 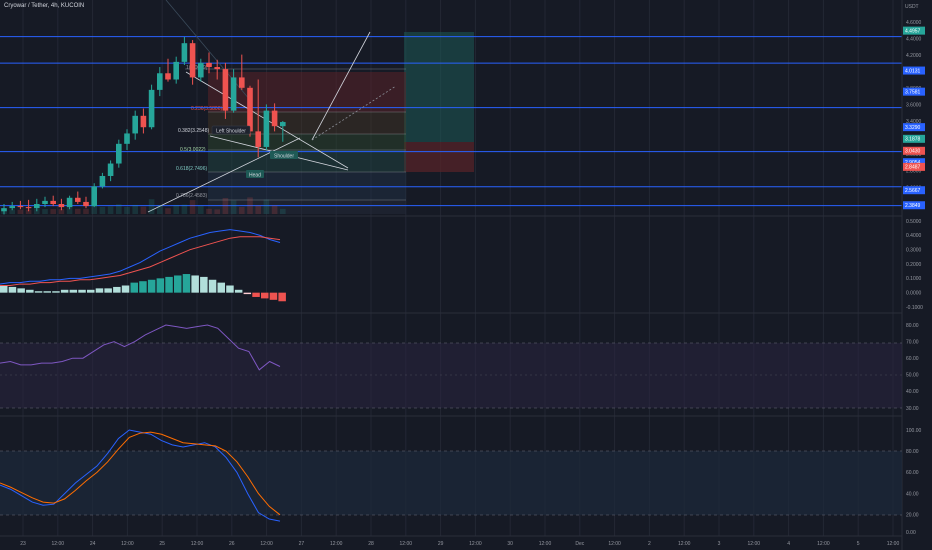 What do you see at coordinates (44, 6) in the screenshot?
I see `symbol-title: Cryowar / Tether, 4h, KUCOIN` at bounding box center [44, 6].